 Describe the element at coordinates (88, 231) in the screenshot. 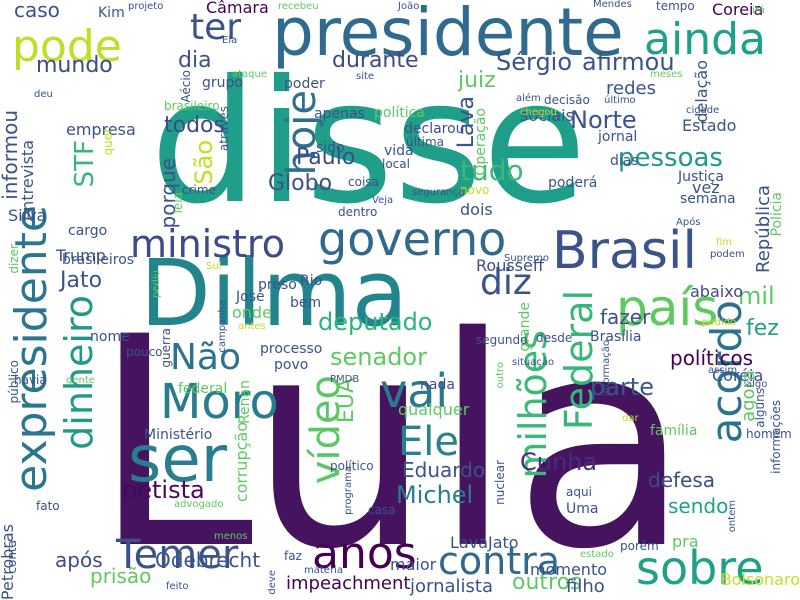

I see `word-cargo: cargo` at that location.